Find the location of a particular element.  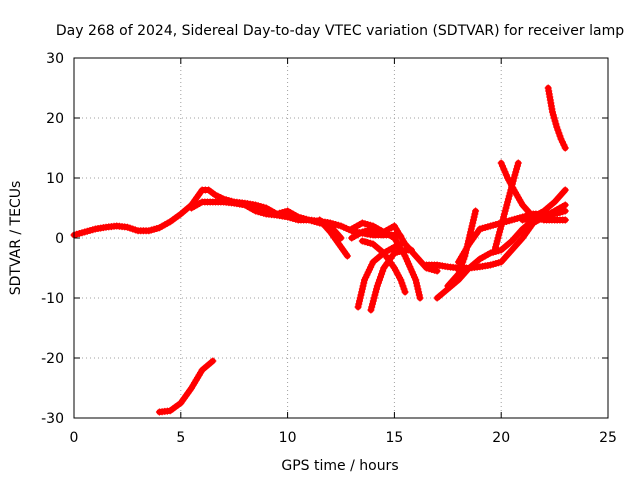

x-tick-label: 0 is located at coordinates (74, 438).